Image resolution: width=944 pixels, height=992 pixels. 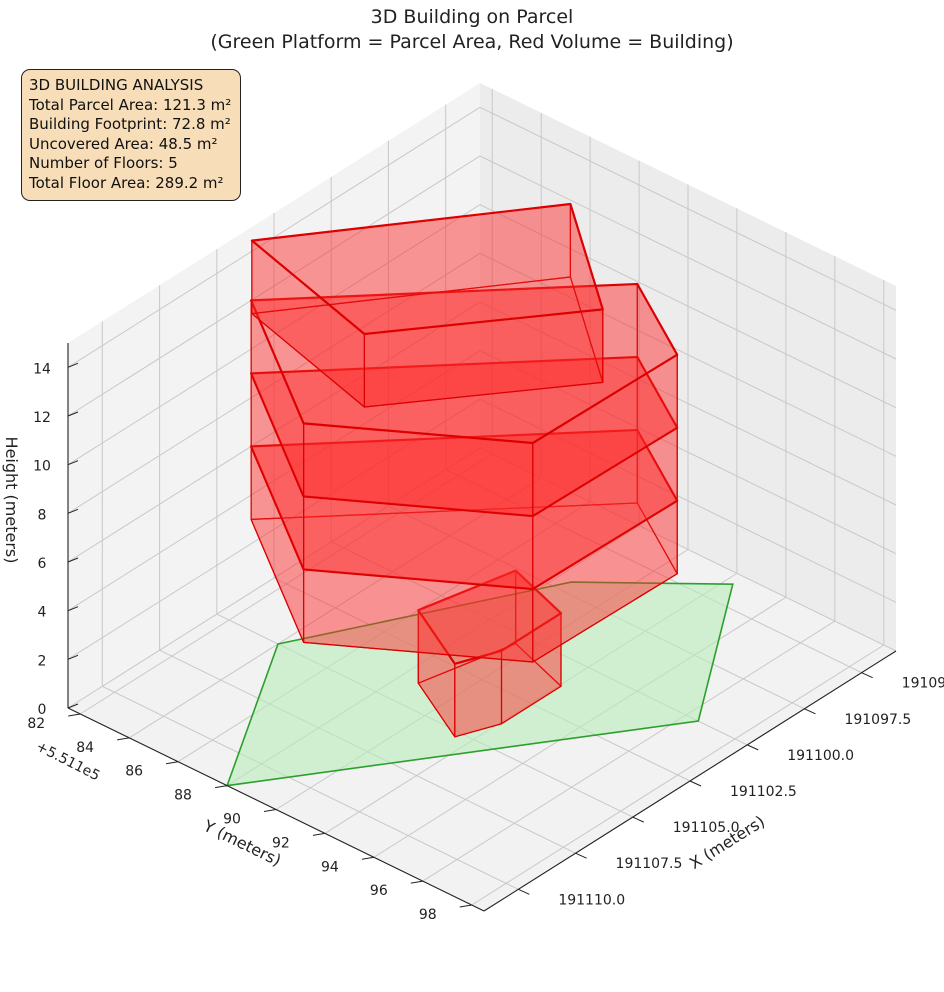 I want to click on y-tick-label: 90, so click(x=232, y=820).